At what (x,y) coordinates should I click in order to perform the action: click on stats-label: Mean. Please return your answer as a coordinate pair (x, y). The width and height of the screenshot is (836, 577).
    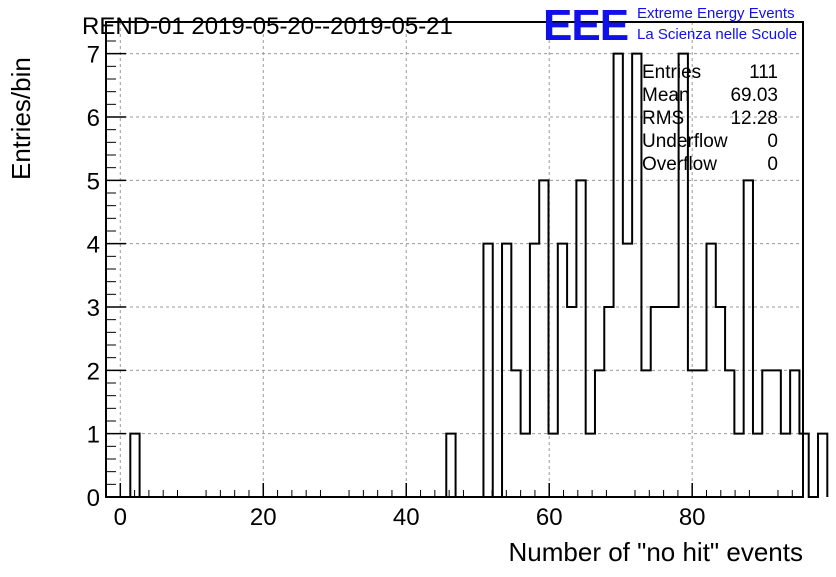
    Looking at the image, I should click on (666, 95).